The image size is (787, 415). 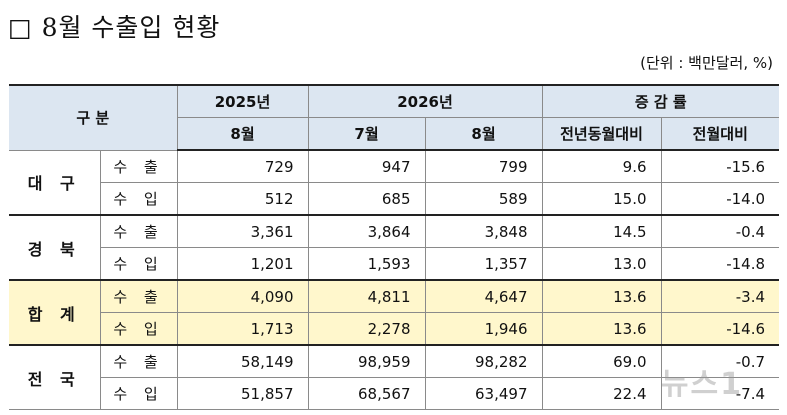 What do you see at coordinates (366, 264) in the screenshot?
I see `cell-2026-jul: 1,593` at bounding box center [366, 264].